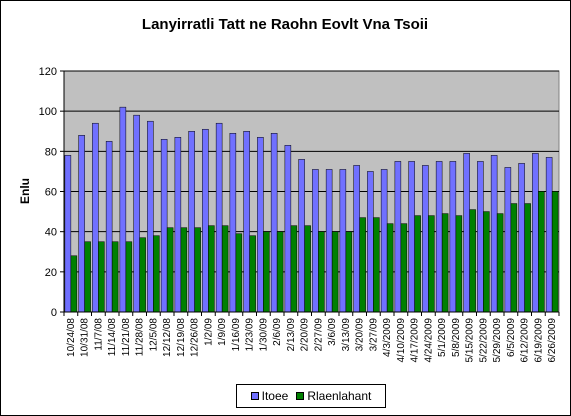 The image size is (571, 416). I want to click on y-tick-label: 0, so click(54, 313).